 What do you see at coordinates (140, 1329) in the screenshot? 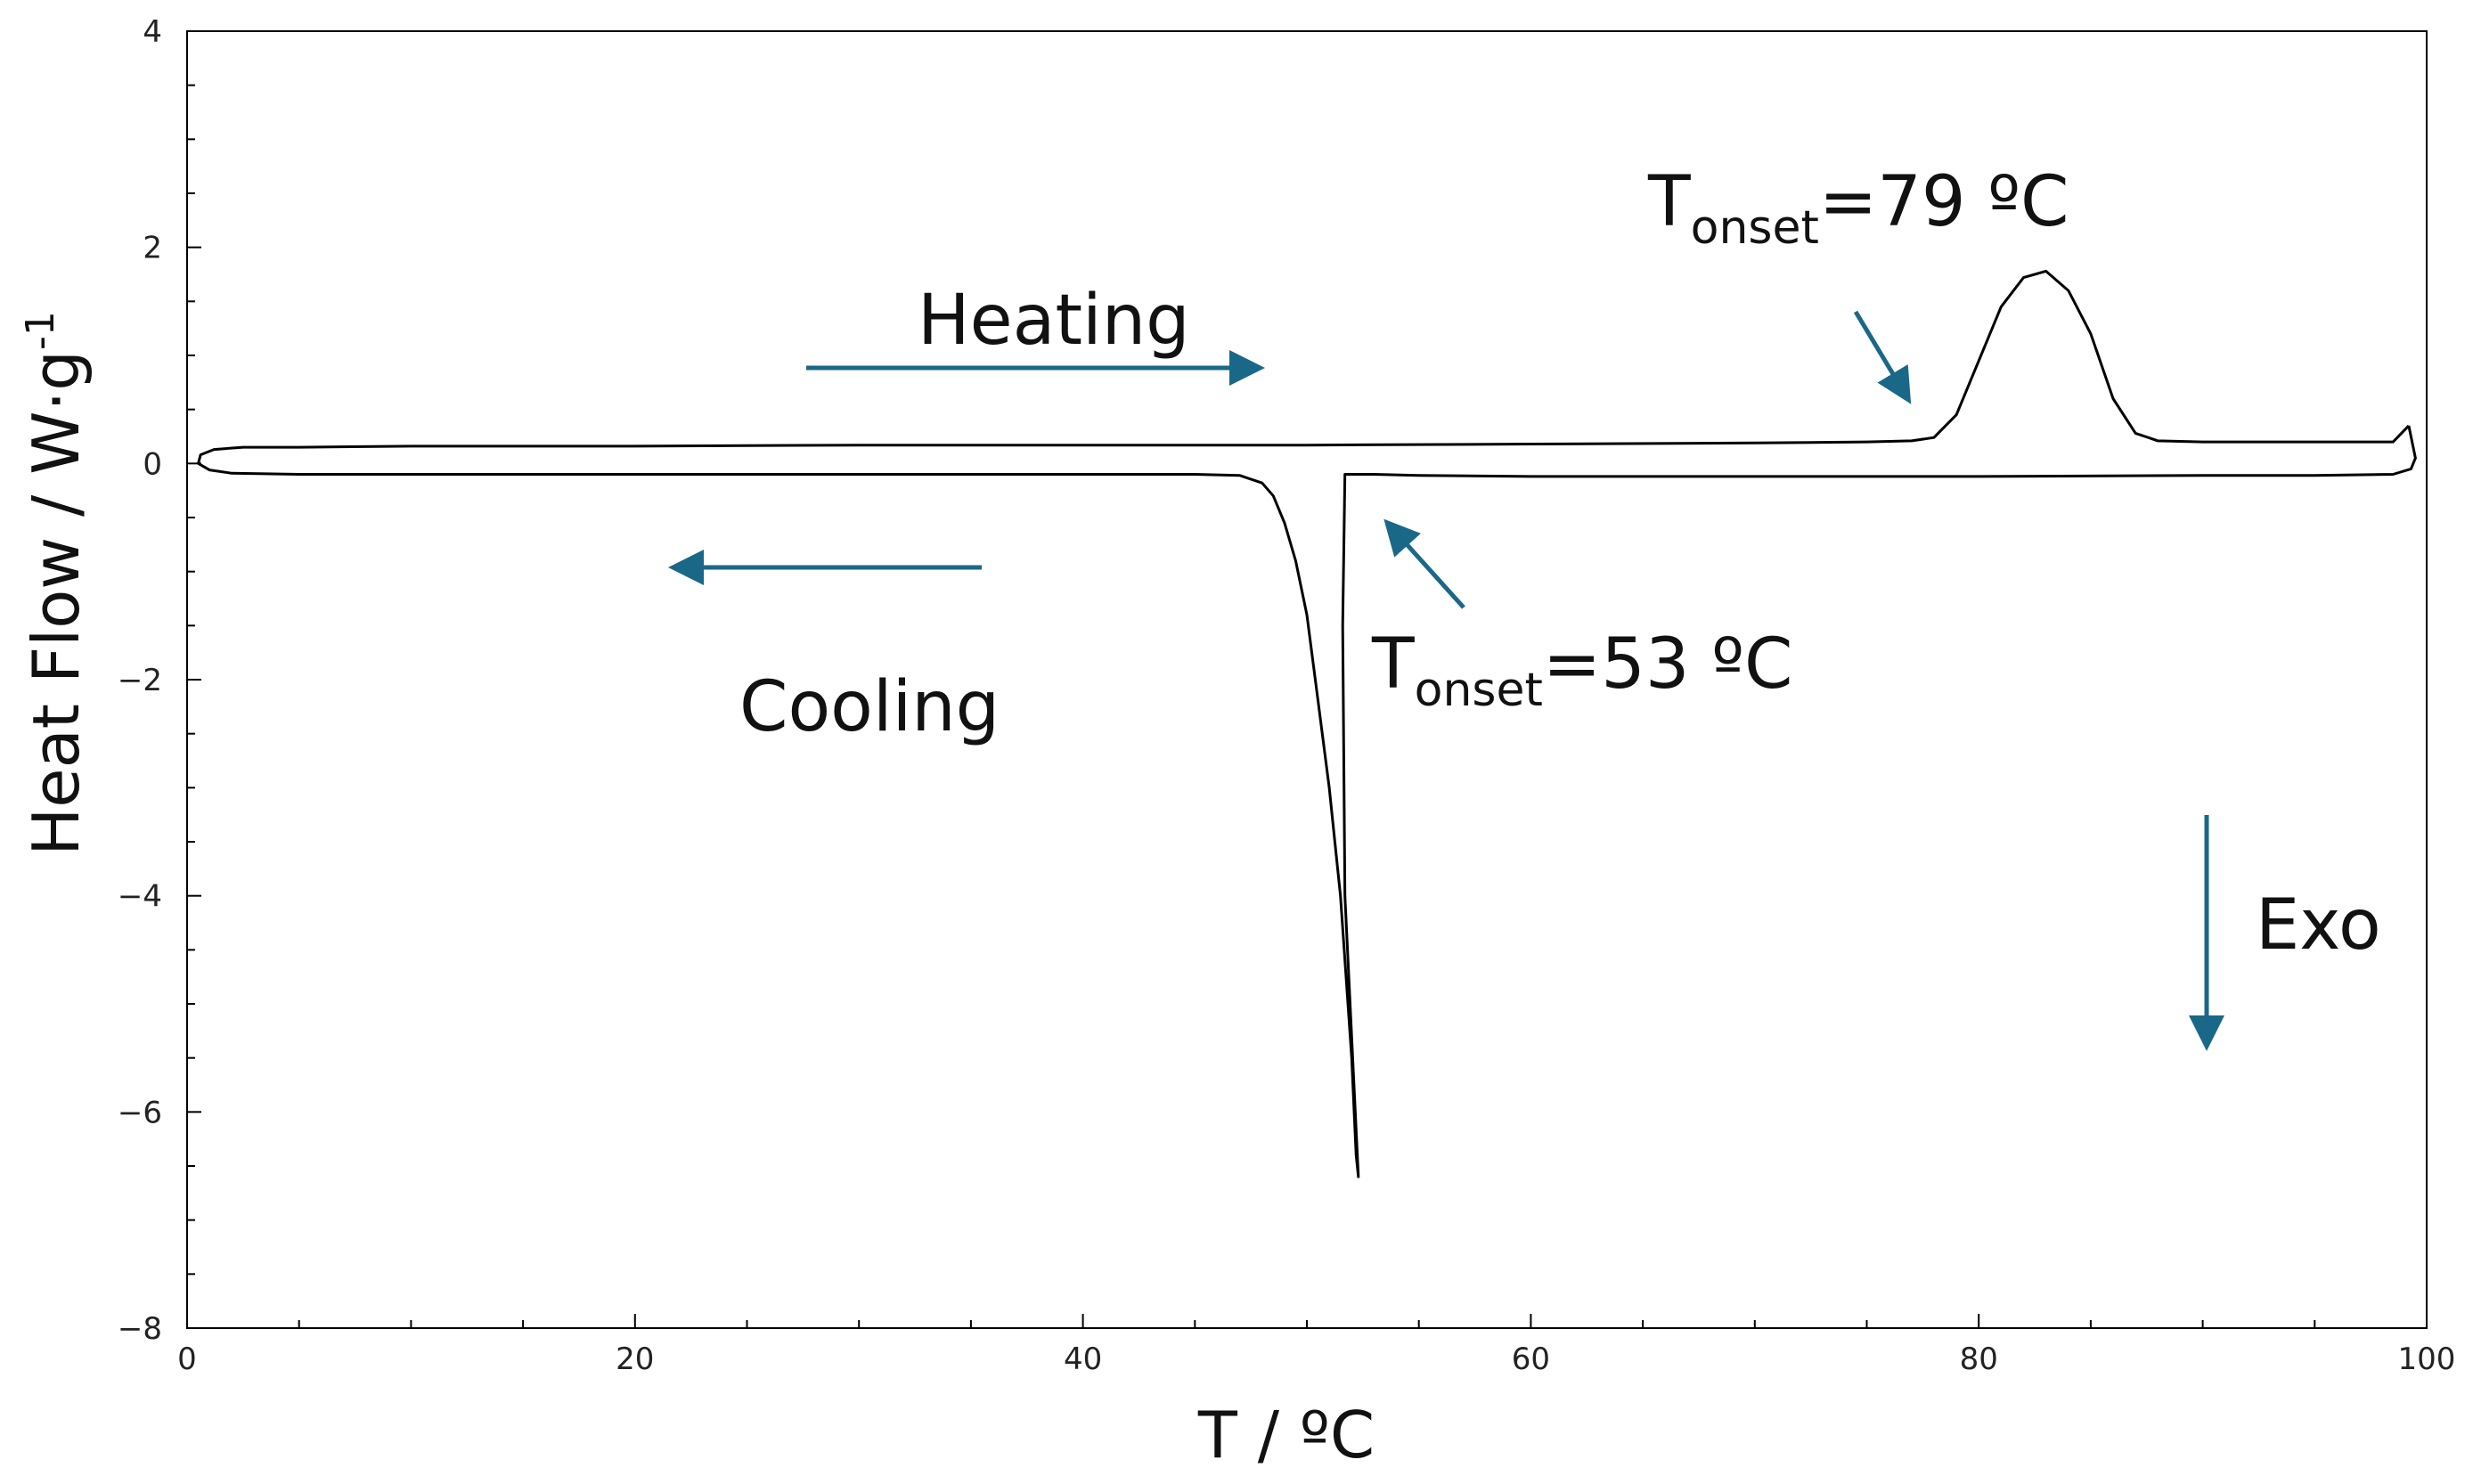
I see `y-tick-label: −8` at bounding box center [140, 1329].